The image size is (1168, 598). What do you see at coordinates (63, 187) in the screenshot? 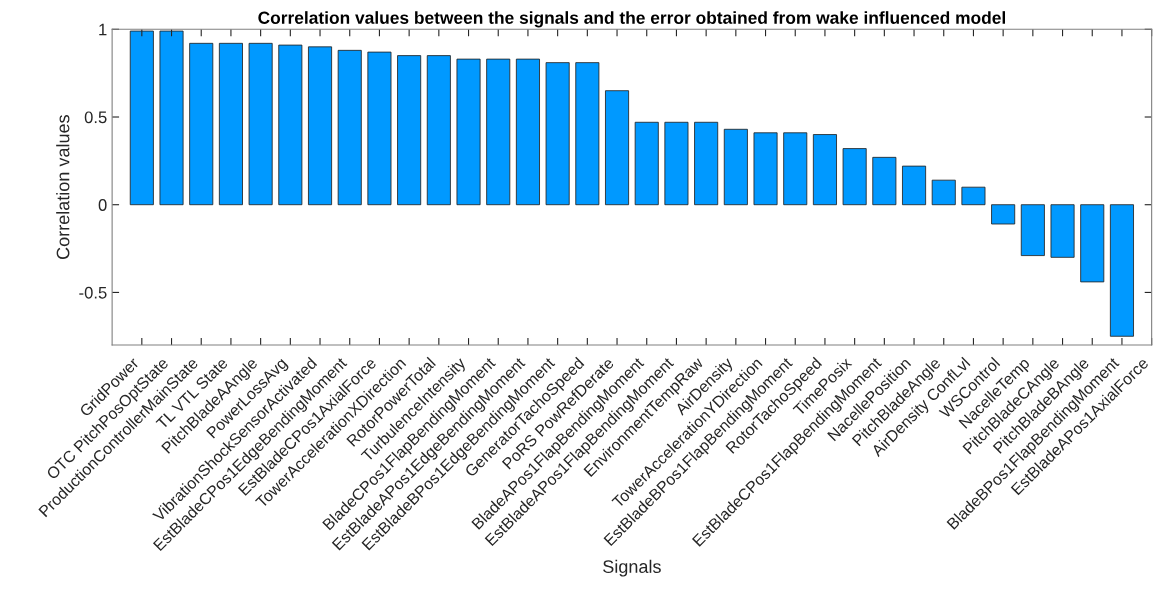
I see `y-axis-title: Correlation values` at bounding box center [63, 187].